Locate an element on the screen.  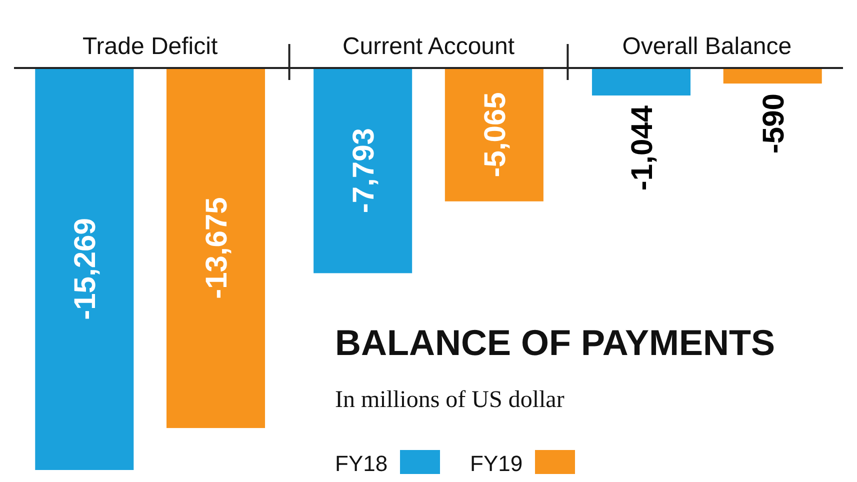
x-tick-label: Trade Deficit is located at coordinates (150, 46).